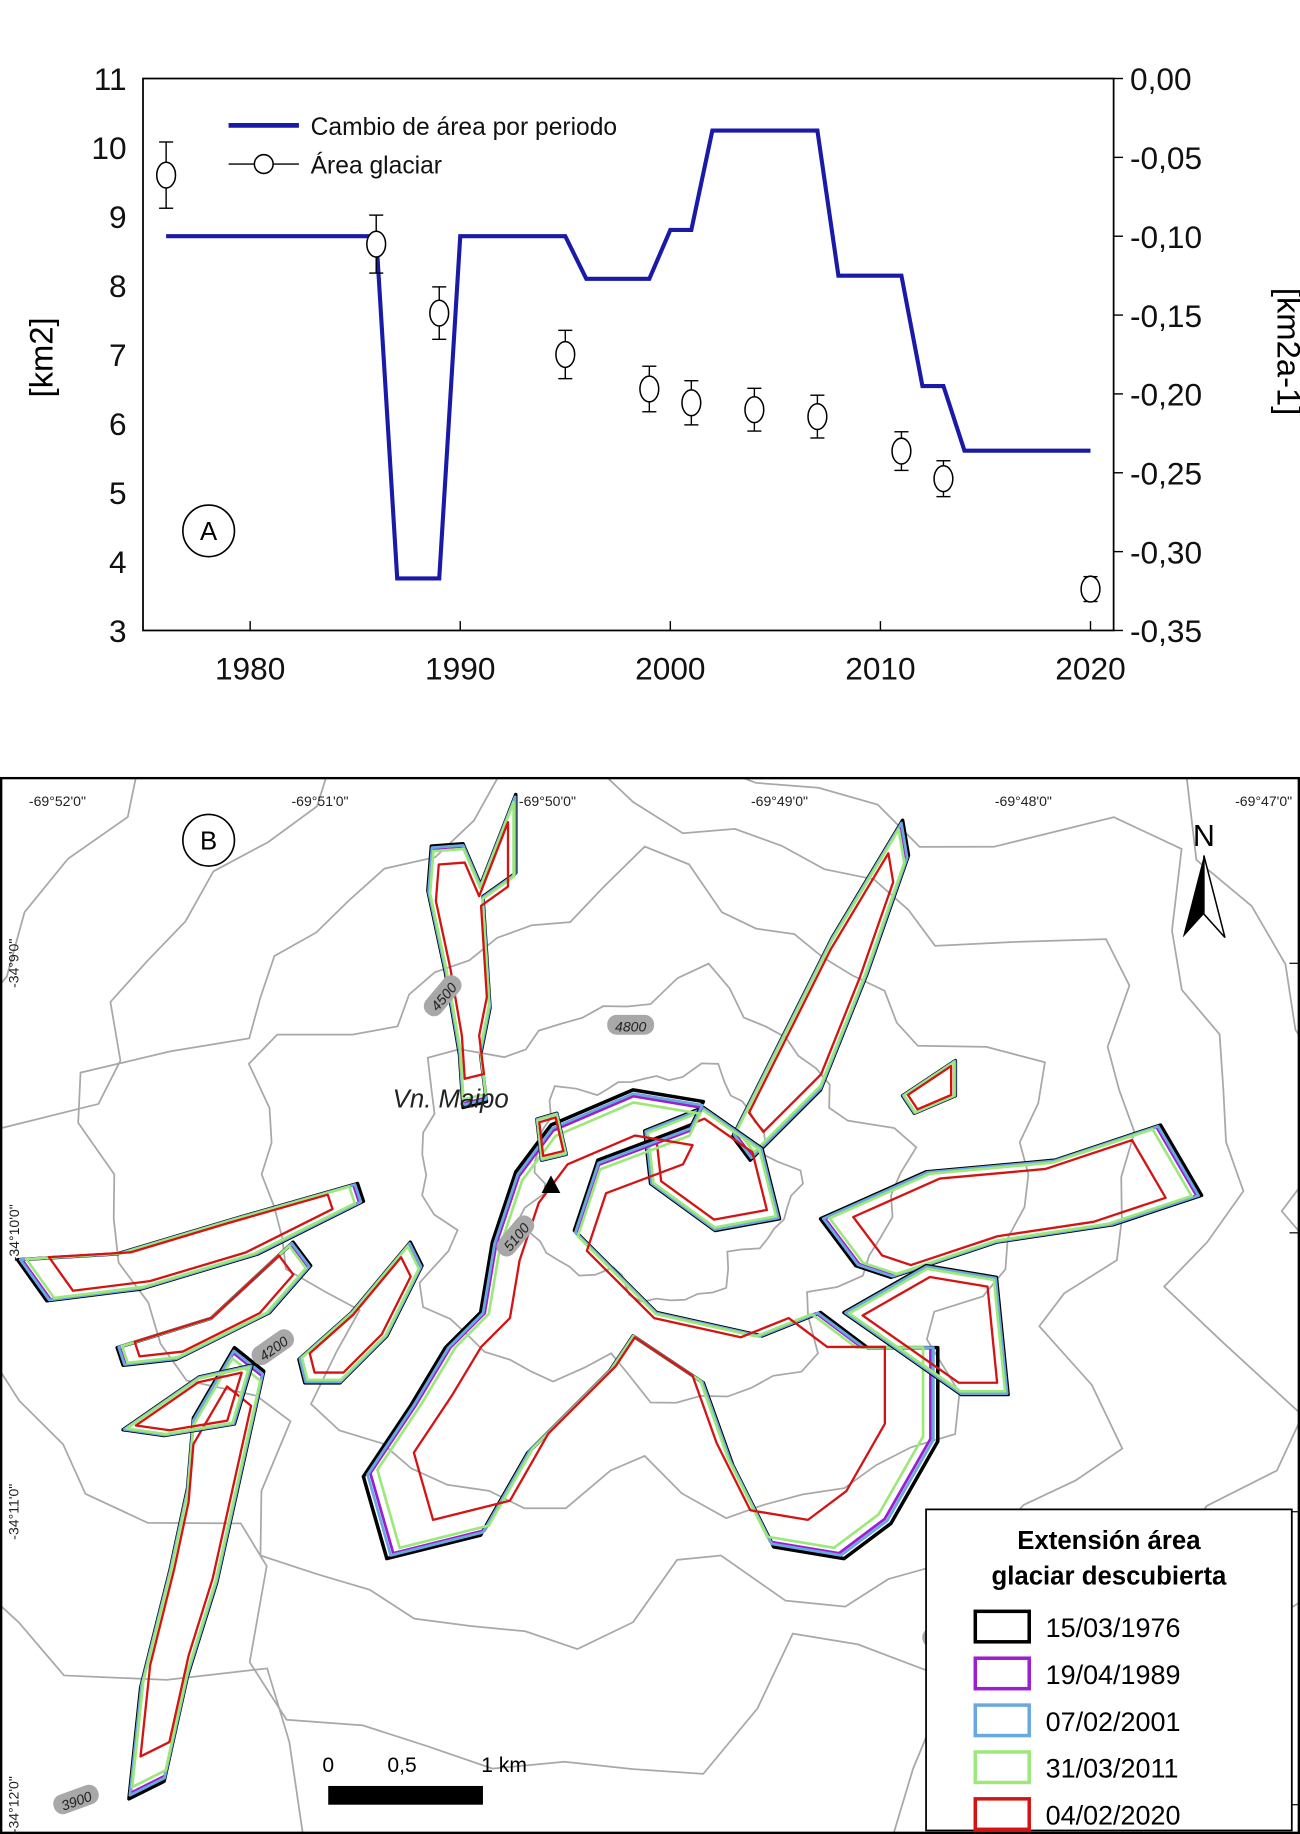 This screenshot has height=1834, width=1300. I want to click on legend-title-line2: glaciar descubierta, so click(1109, 1576).